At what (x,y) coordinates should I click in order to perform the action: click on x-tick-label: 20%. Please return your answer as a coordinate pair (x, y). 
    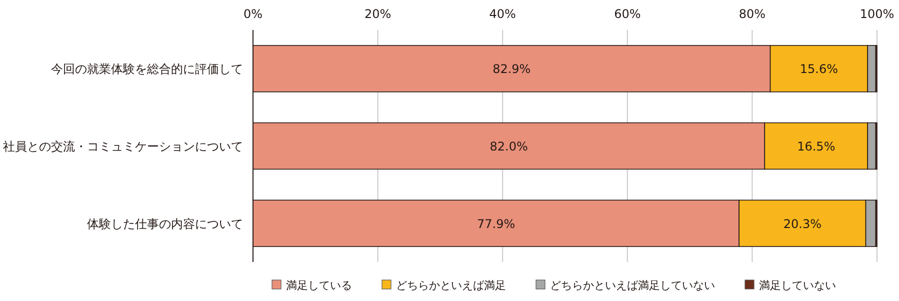
    Looking at the image, I should click on (378, 14).